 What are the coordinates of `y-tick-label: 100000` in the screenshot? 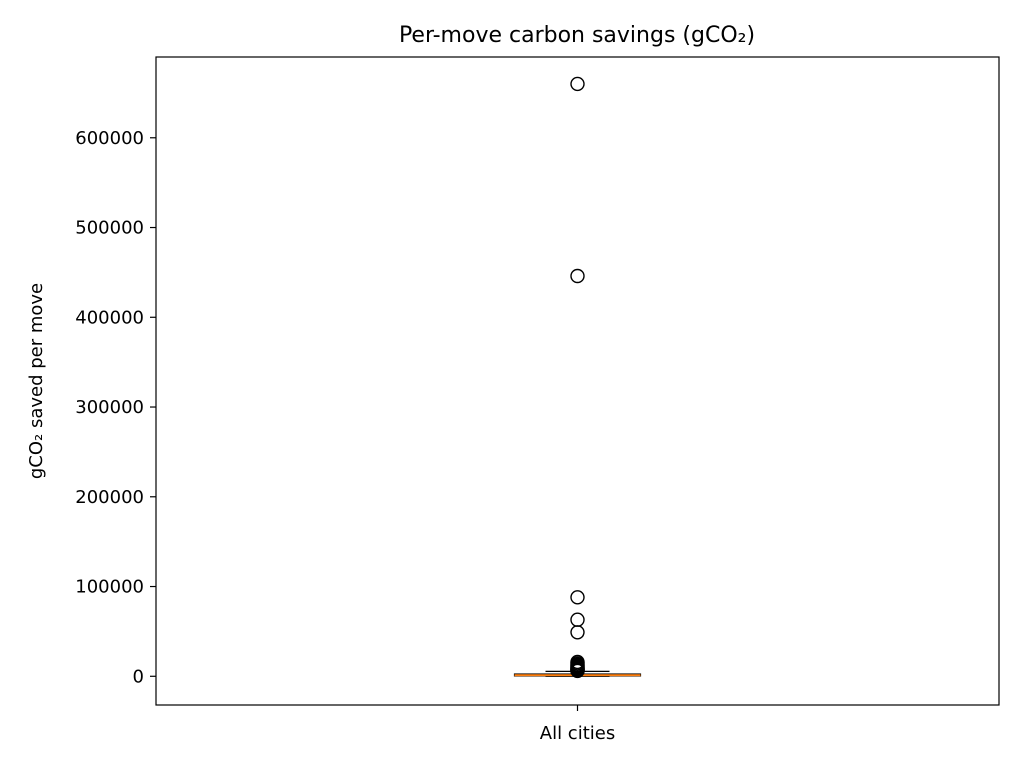 It's located at (109, 587).